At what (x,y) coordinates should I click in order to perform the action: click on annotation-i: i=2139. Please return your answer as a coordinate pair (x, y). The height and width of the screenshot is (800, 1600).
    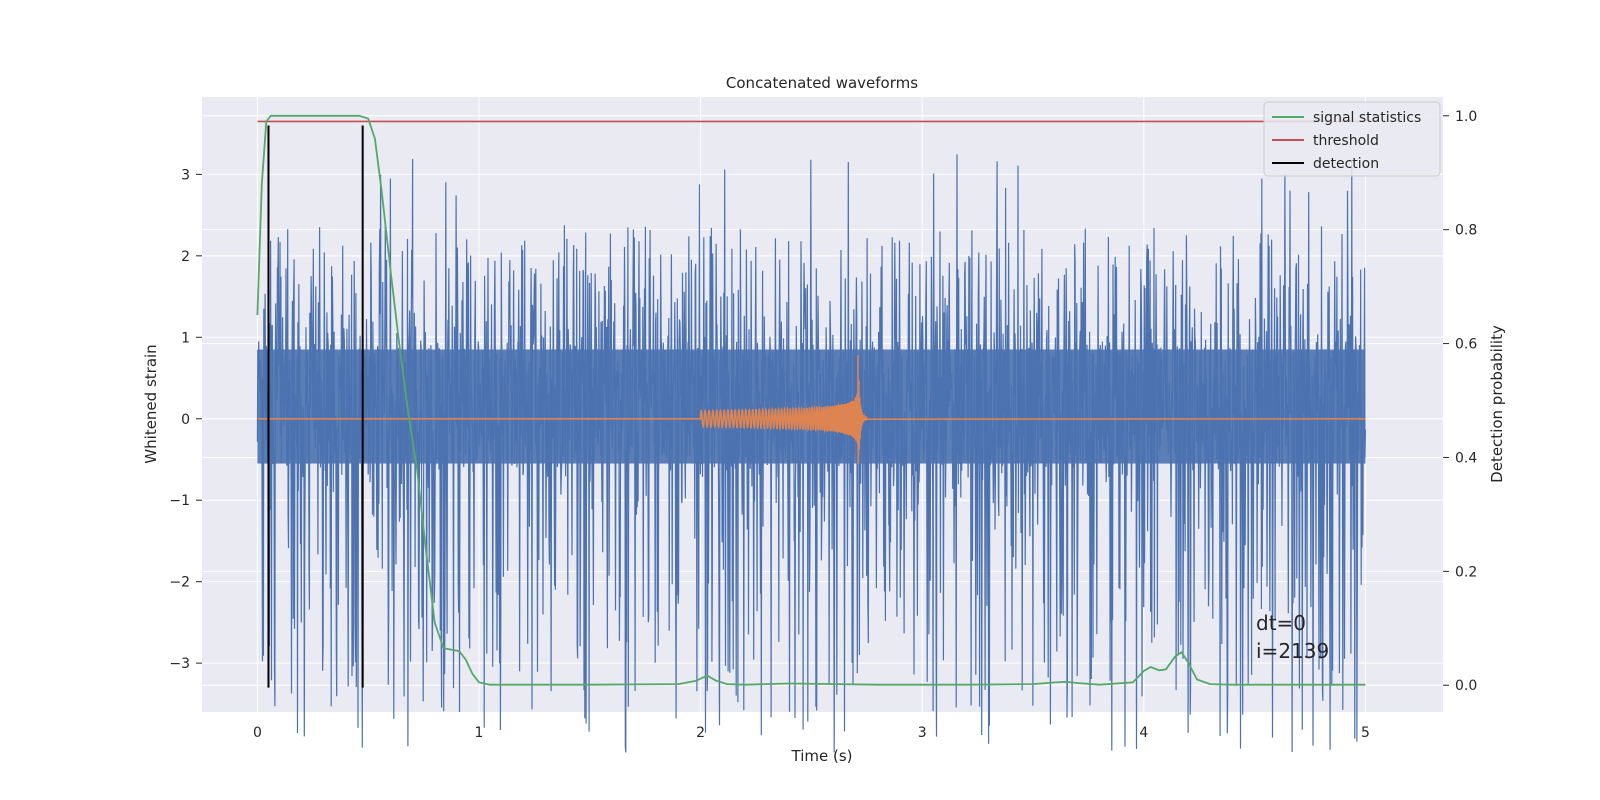
    Looking at the image, I should click on (1292, 651).